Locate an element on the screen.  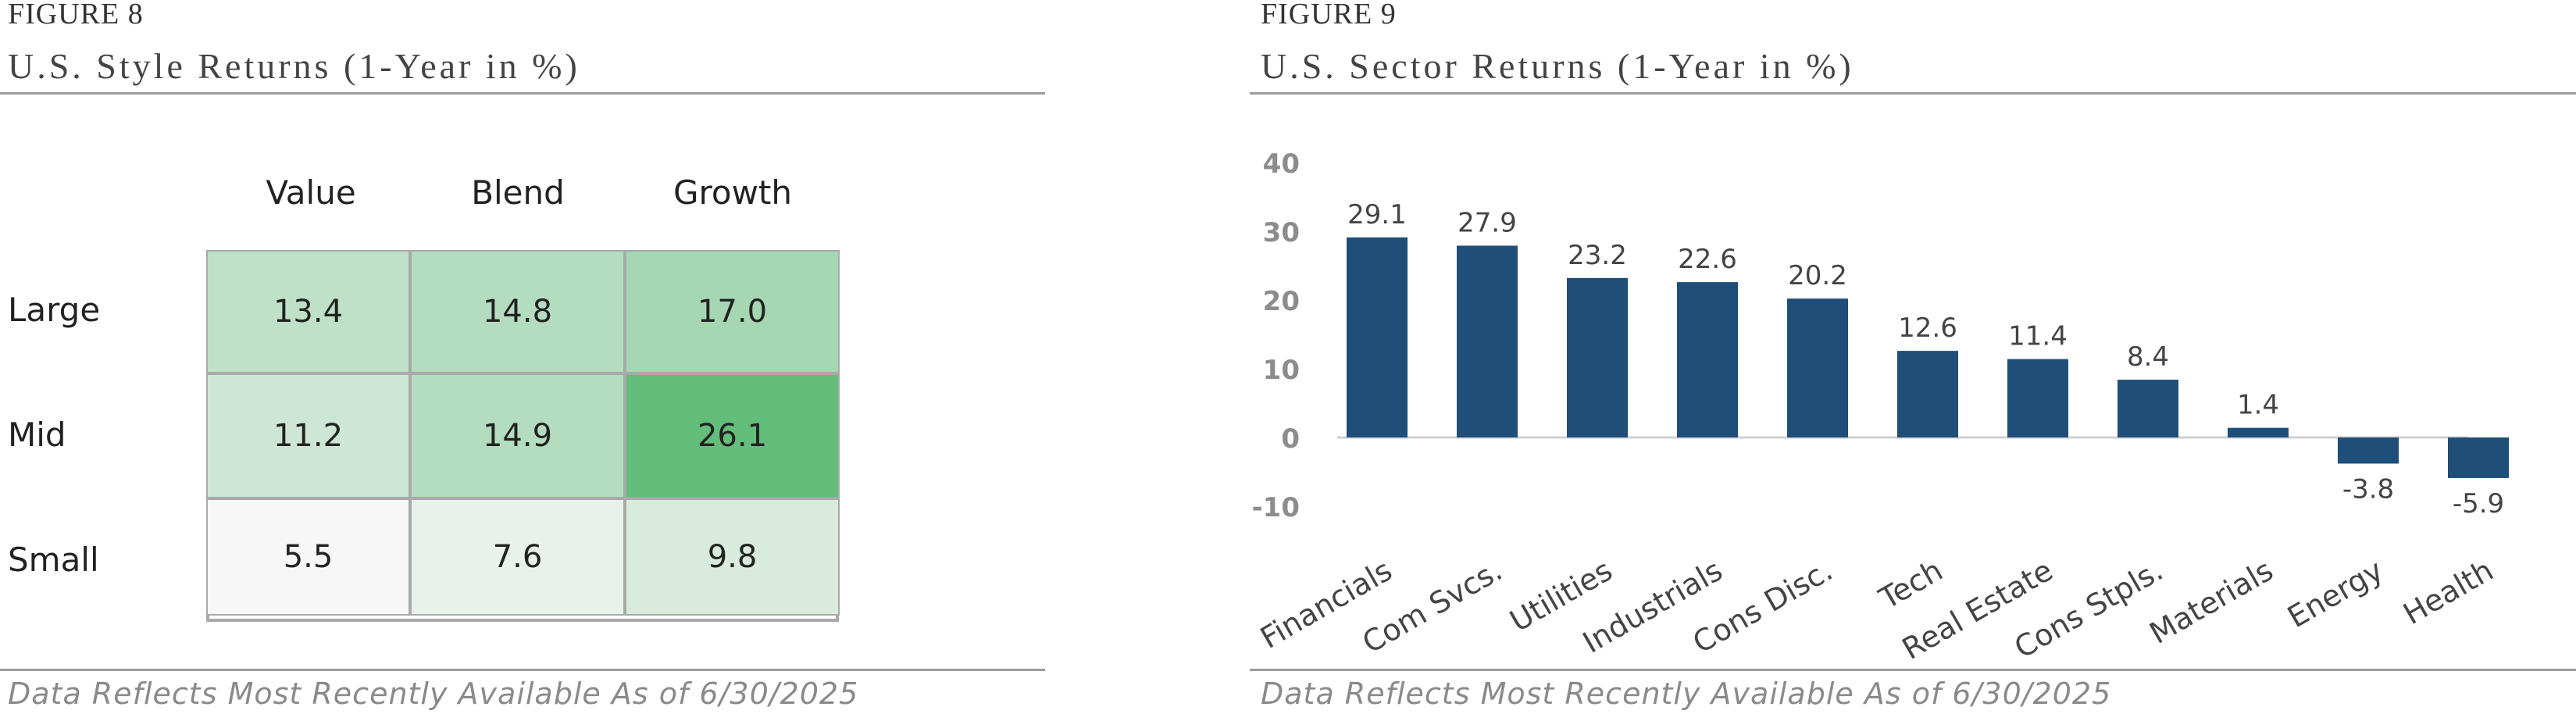
heatmap-col-header-blend: Blend is located at coordinates (518, 192).